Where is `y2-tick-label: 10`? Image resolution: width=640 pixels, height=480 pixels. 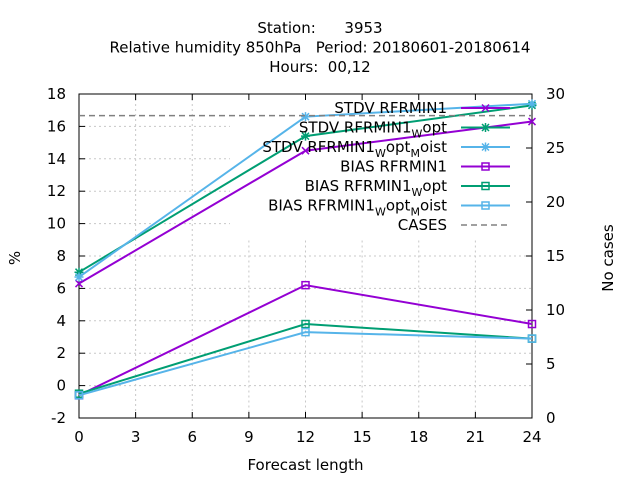 y2-tick-label: 10 is located at coordinates (555, 310).